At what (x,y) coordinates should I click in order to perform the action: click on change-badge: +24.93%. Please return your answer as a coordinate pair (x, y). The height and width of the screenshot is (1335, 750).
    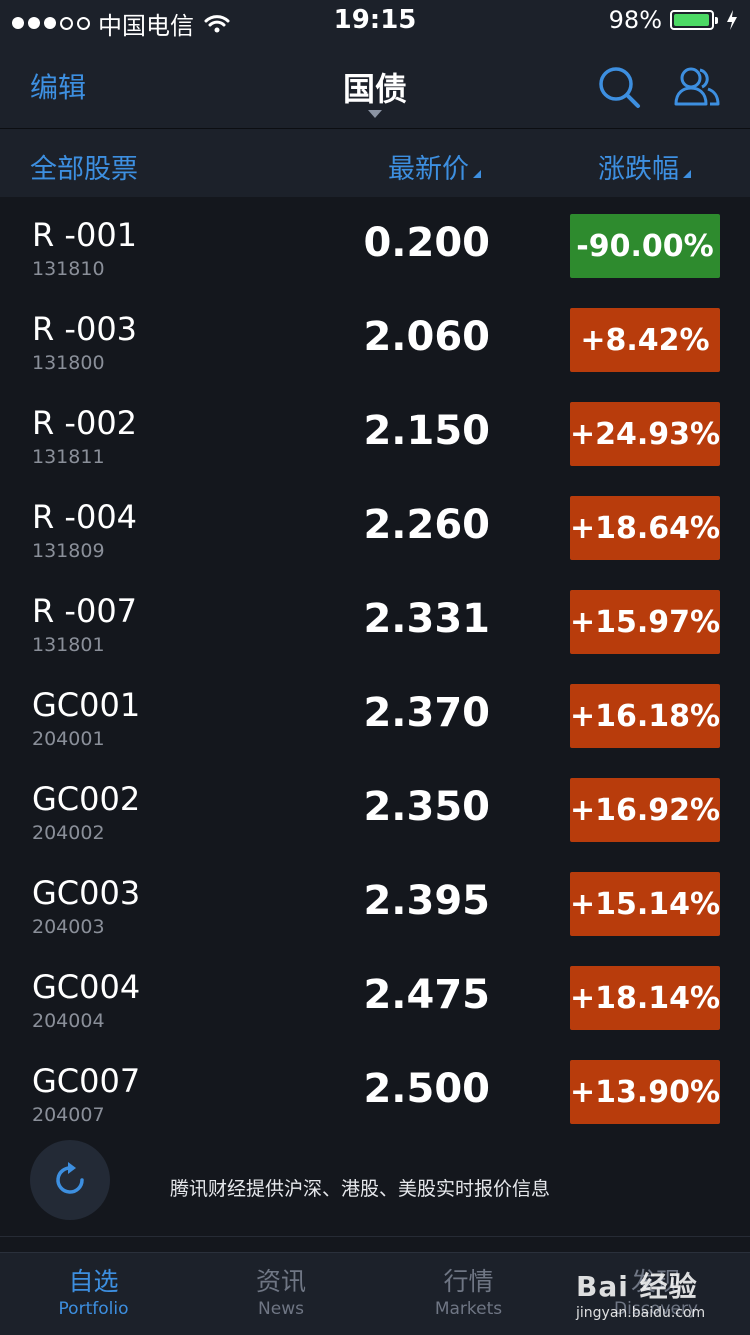
    Looking at the image, I should click on (645, 434).